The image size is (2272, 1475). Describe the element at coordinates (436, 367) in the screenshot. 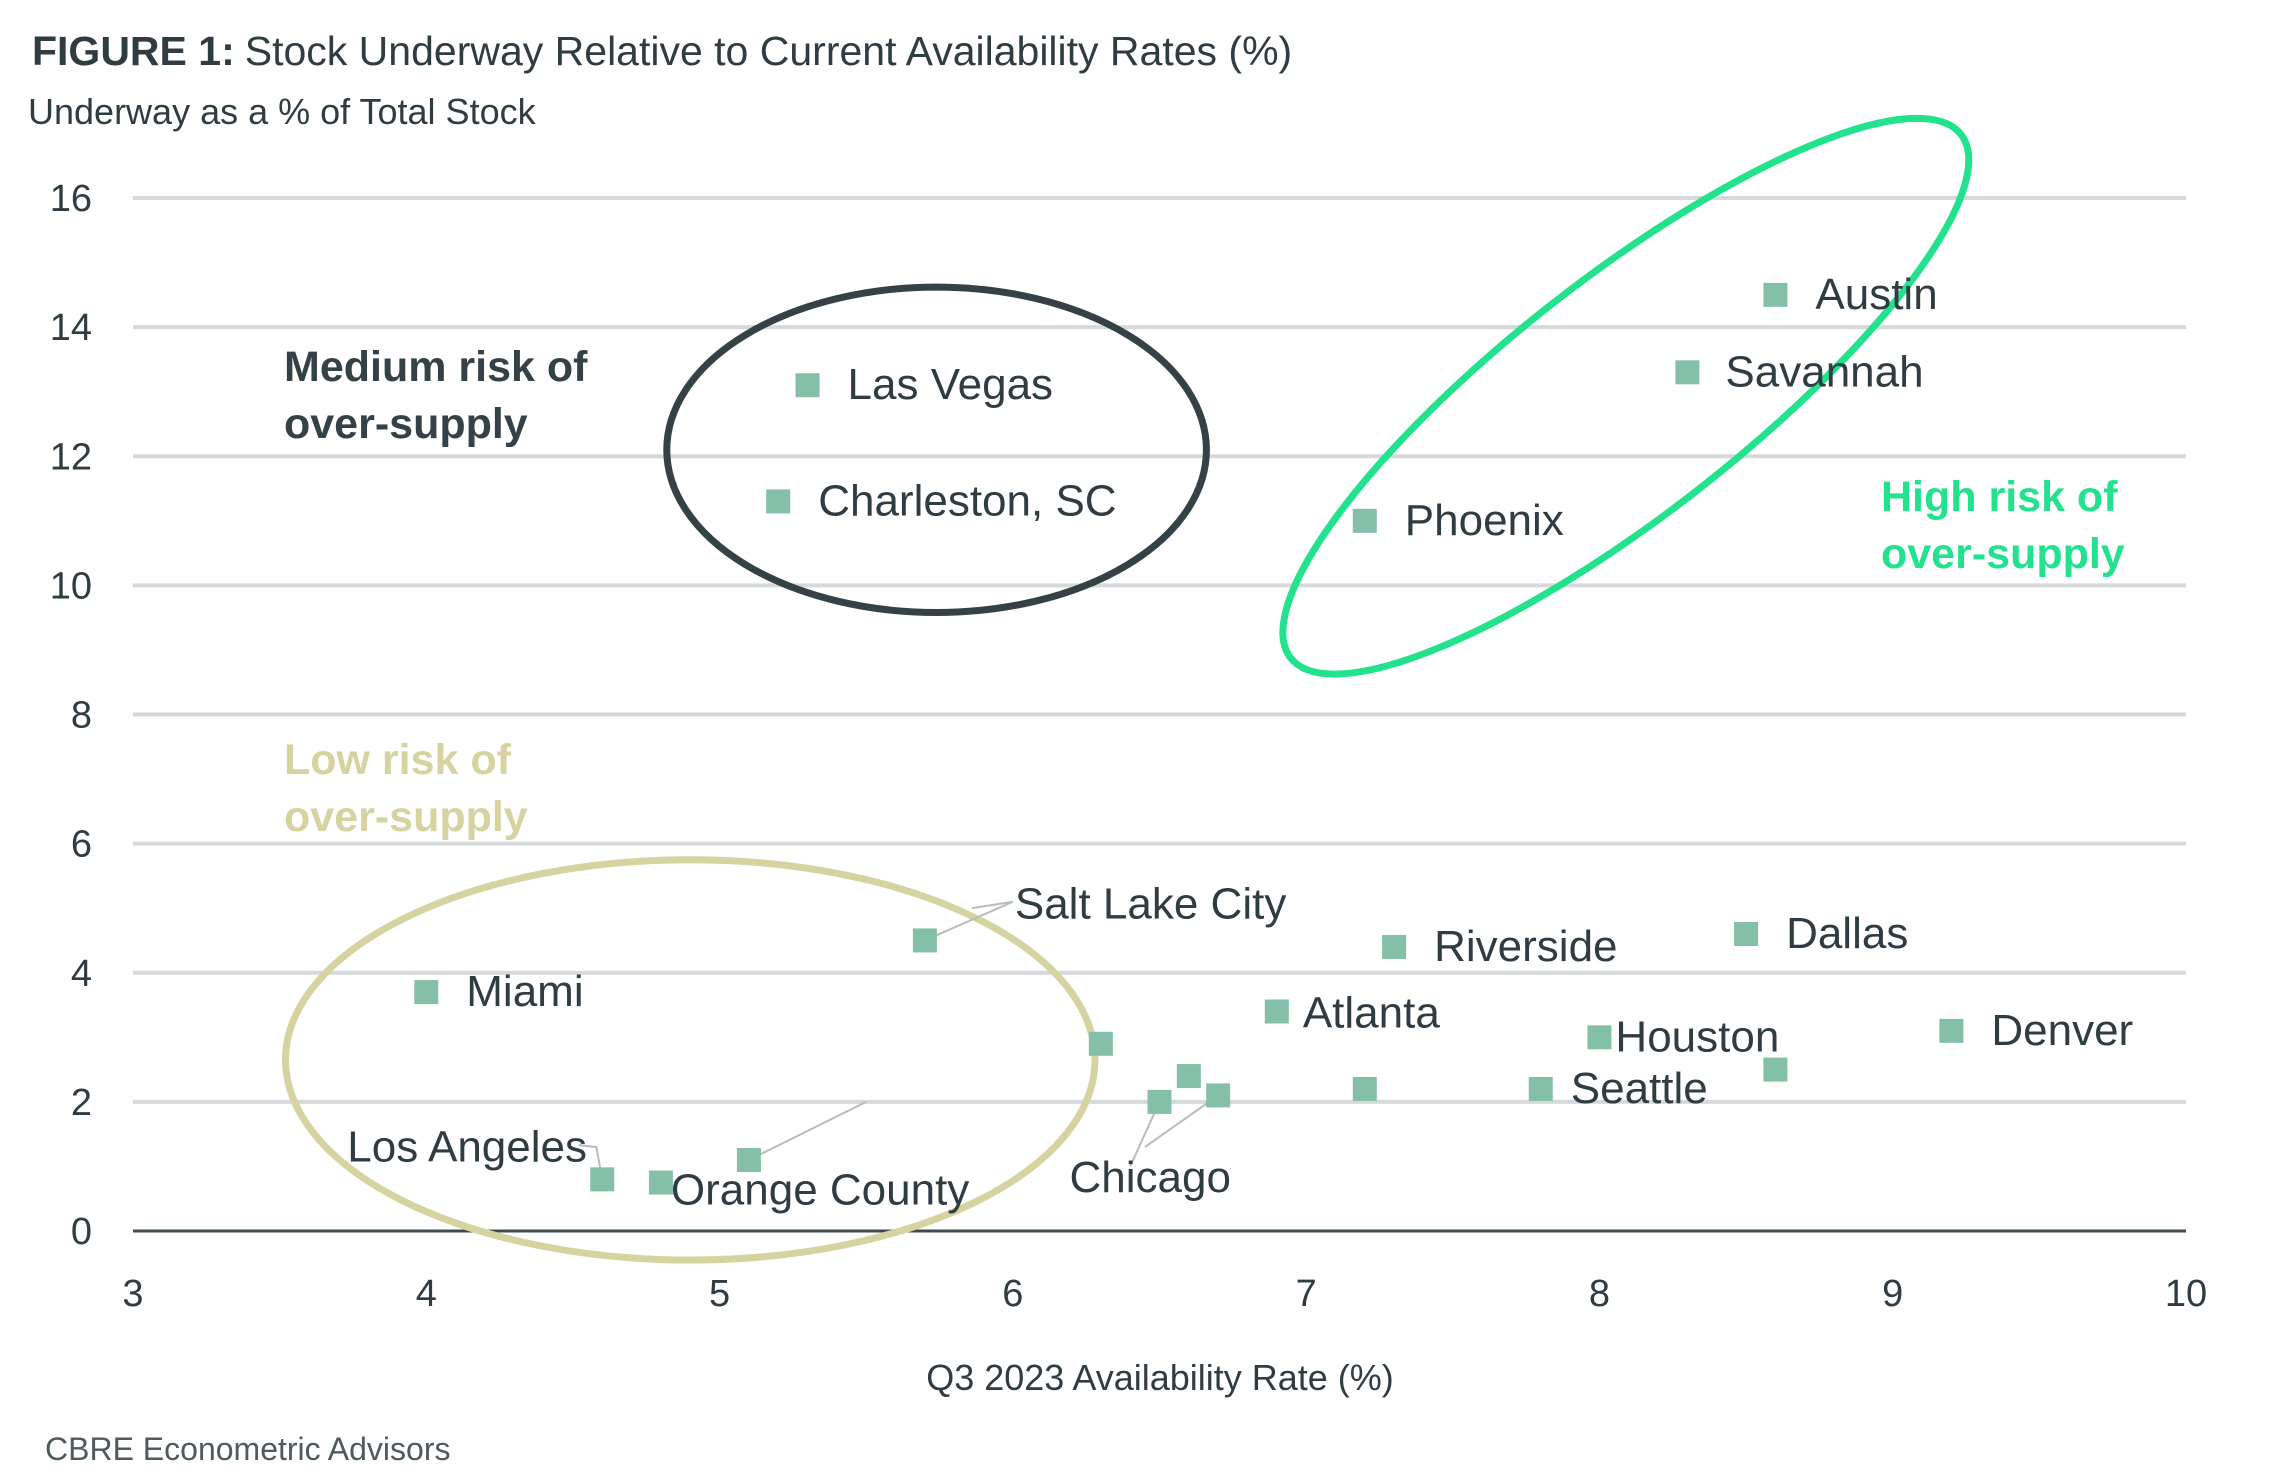

I see `risk-label-line: Medium risk of` at that location.